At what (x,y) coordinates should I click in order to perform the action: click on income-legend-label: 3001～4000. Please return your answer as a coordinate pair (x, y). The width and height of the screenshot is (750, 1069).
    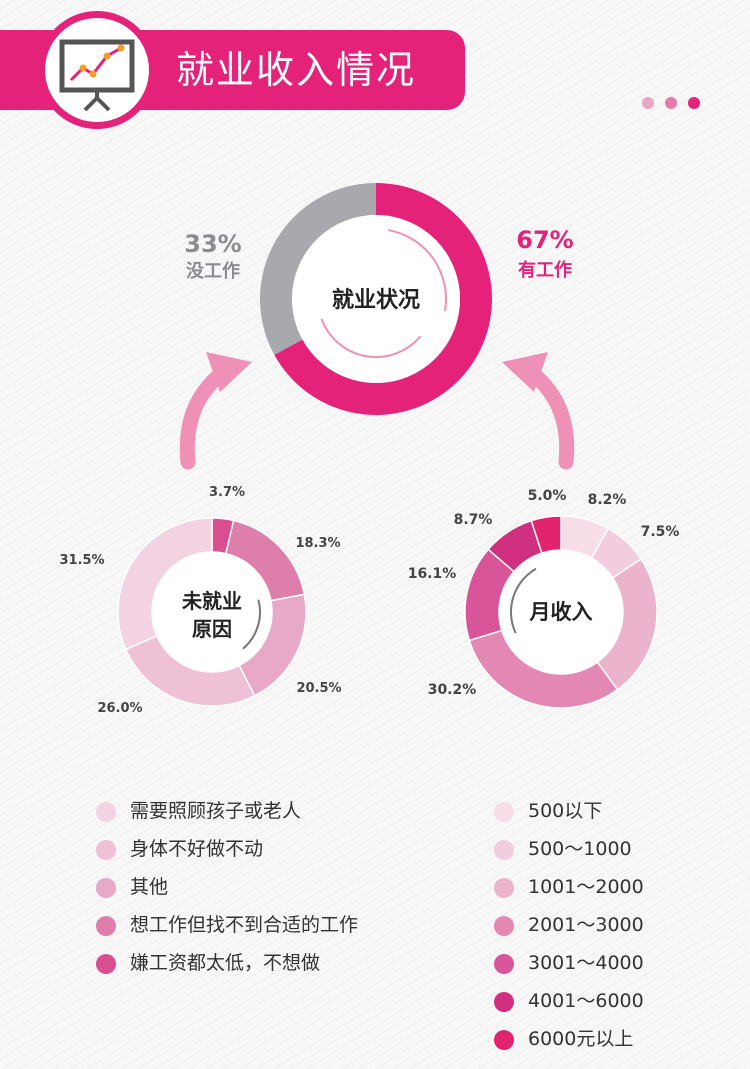
    Looking at the image, I should click on (586, 963).